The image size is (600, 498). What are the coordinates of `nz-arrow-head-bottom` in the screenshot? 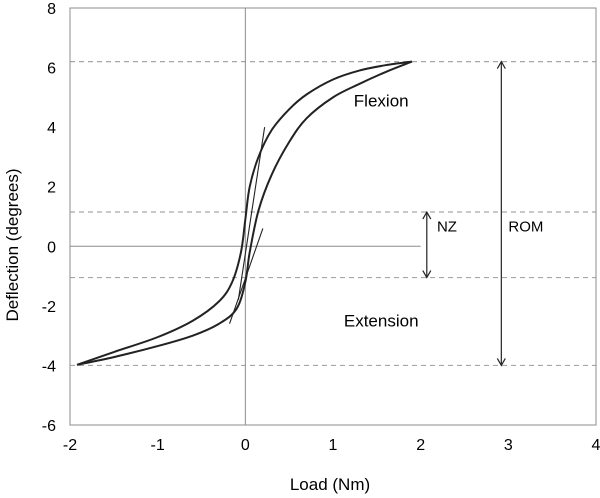 It's located at (427, 274).